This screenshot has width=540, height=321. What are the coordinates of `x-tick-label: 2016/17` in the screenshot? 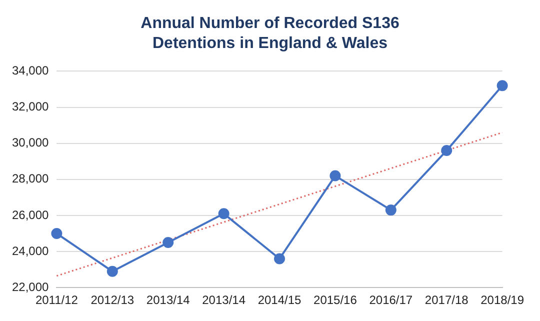 It's located at (391, 300).